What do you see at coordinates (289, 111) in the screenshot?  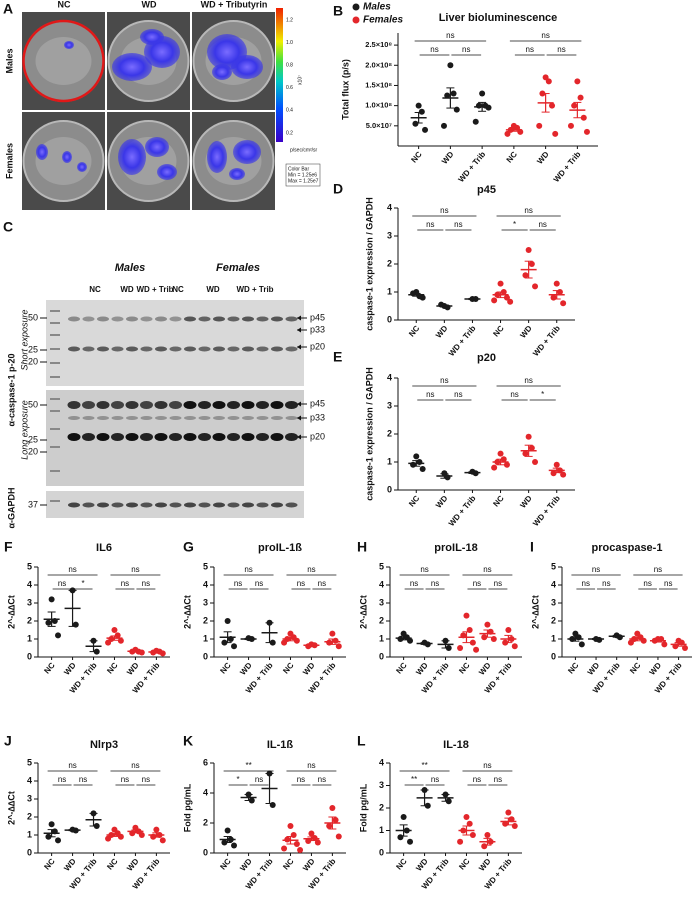 I see `colorbar-label: 0.4` at bounding box center [289, 111].